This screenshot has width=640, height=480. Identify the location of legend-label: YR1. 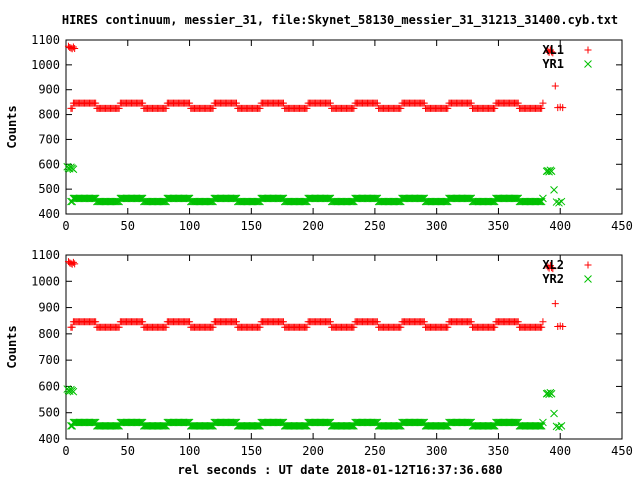
(553, 64).